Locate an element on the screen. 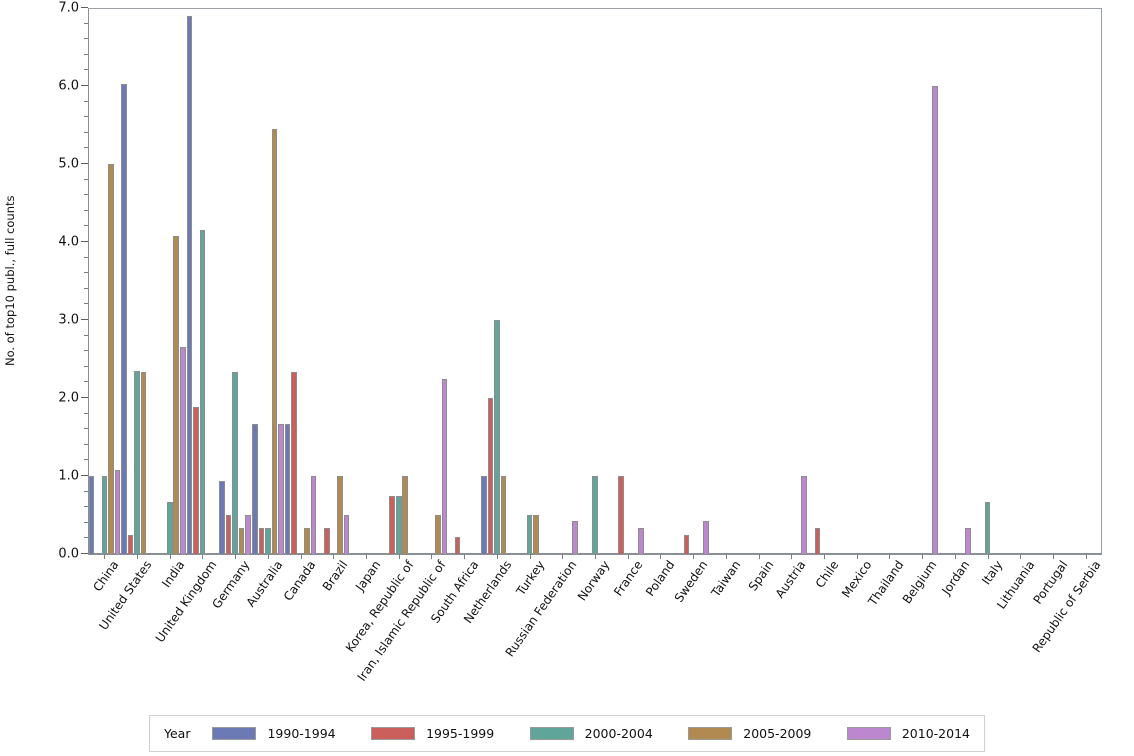  legend-item: 2000-2004 is located at coordinates (591, 733).